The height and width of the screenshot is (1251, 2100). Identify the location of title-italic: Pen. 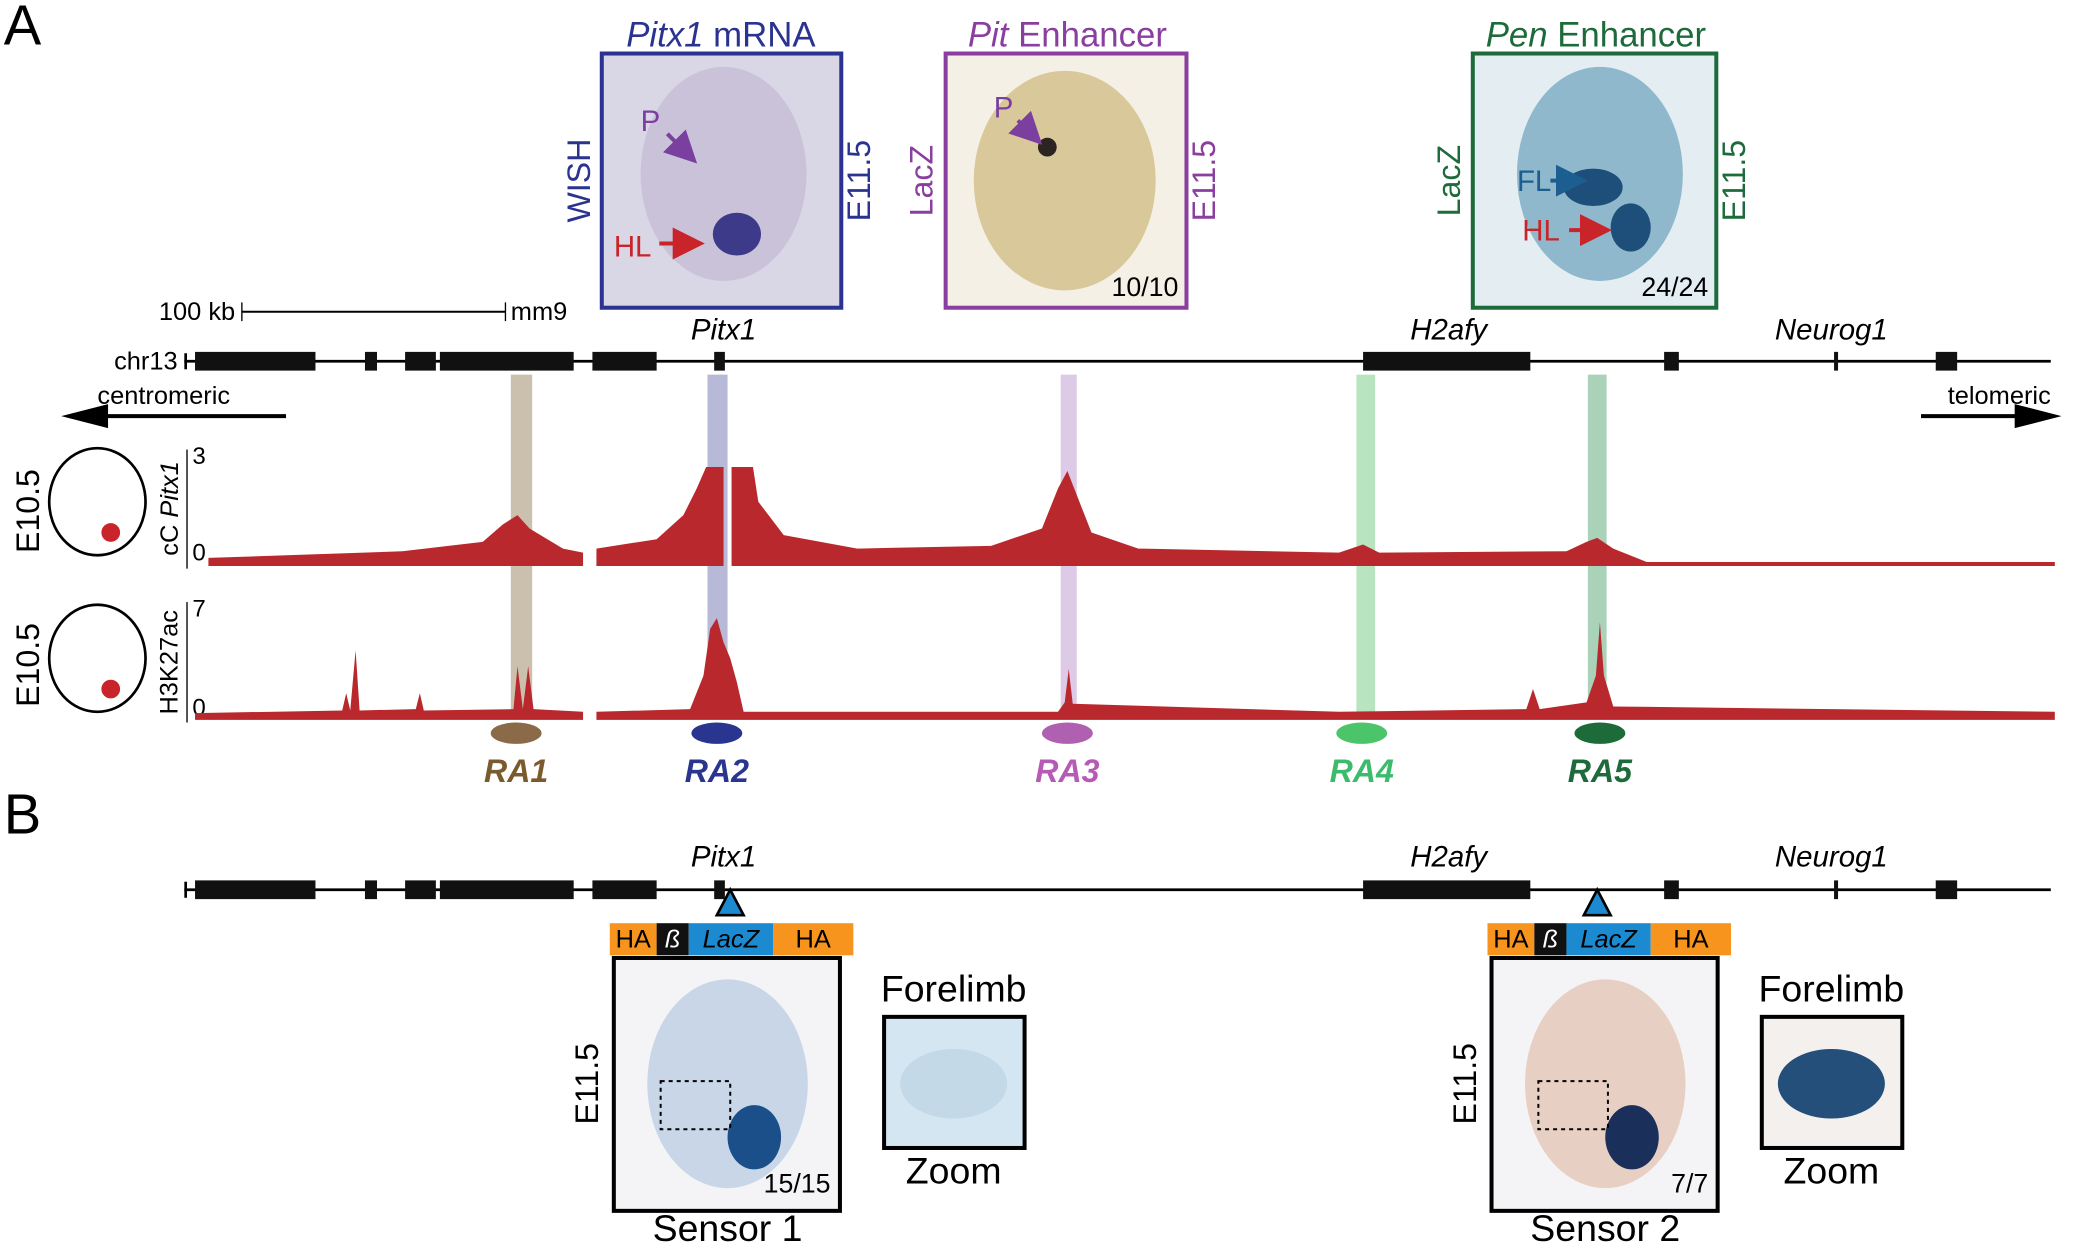
(1517, 36).